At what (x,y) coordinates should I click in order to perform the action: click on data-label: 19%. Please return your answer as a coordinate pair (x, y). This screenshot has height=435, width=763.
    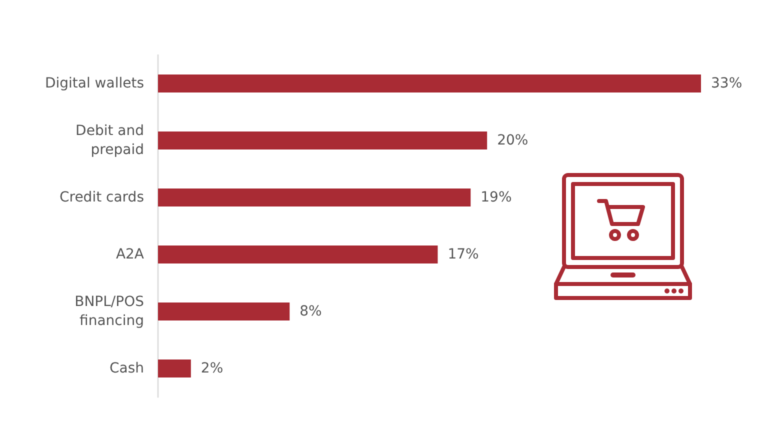
    Looking at the image, I should click on (496, 198).